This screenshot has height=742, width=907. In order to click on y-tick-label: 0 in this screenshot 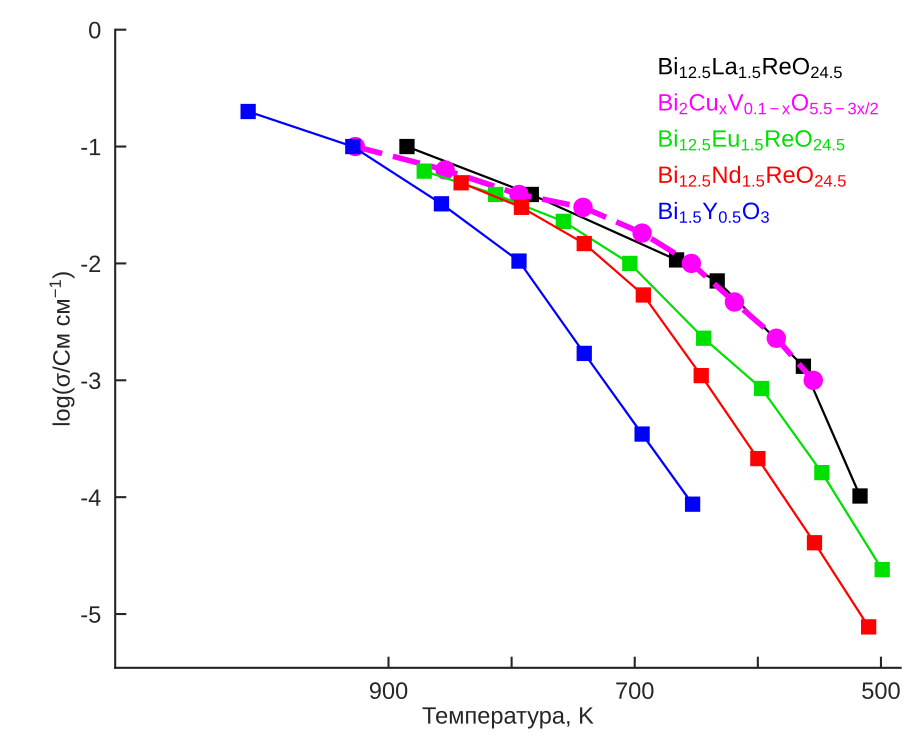, I will do `click(94, 30)`.